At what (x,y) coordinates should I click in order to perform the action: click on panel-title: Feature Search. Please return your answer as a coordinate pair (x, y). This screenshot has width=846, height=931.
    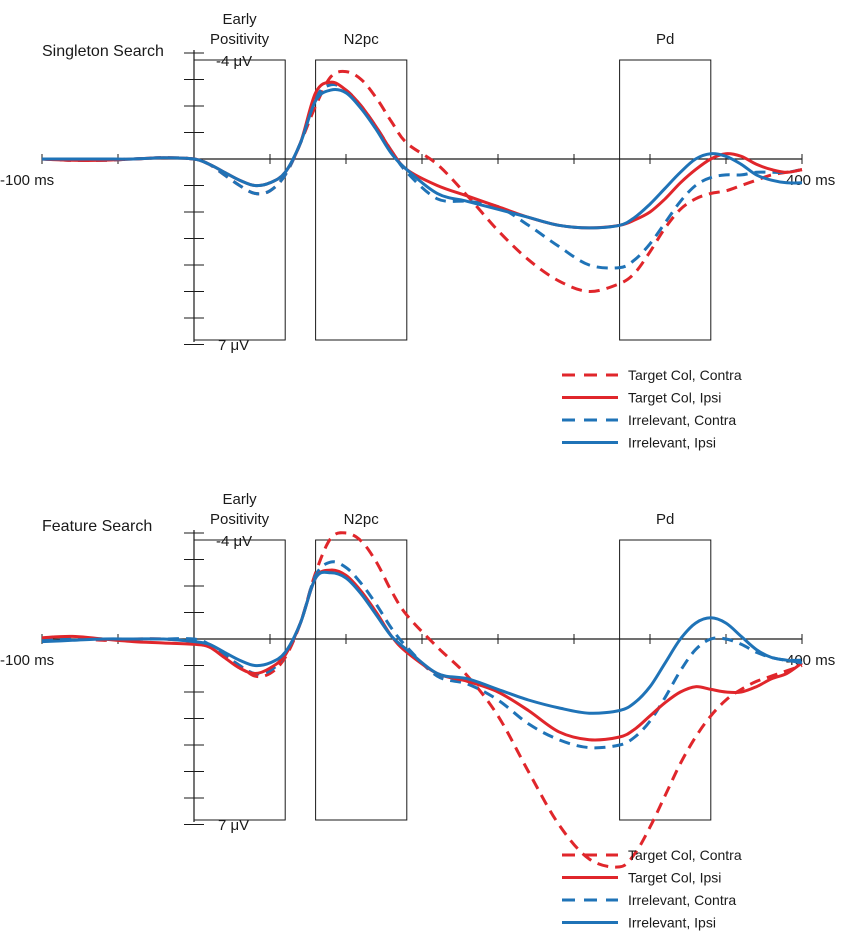
    Looking at the image, I should click on (97, 526).